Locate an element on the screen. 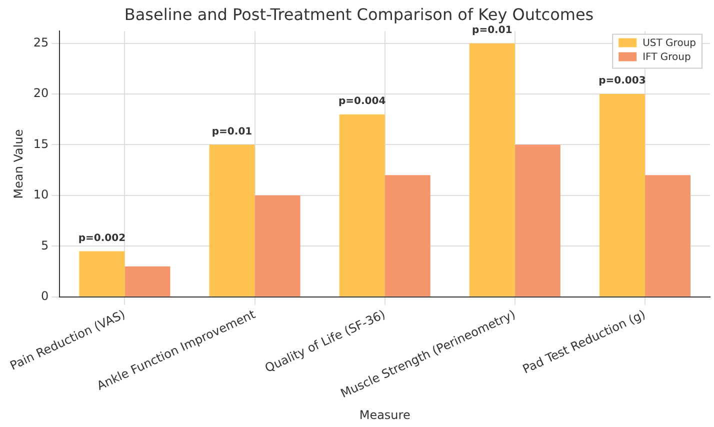  y-tick-label: 10 is located at coordinates (41, 195).